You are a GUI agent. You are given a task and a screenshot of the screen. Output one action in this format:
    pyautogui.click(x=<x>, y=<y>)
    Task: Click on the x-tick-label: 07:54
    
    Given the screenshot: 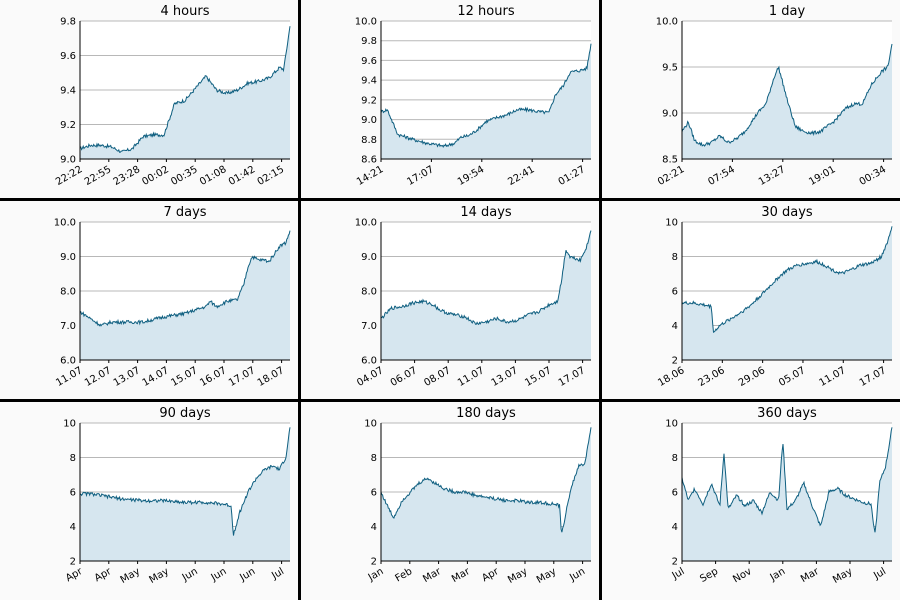 What is the action you would take?
    pyautogui.click(x=721, y=176)
    